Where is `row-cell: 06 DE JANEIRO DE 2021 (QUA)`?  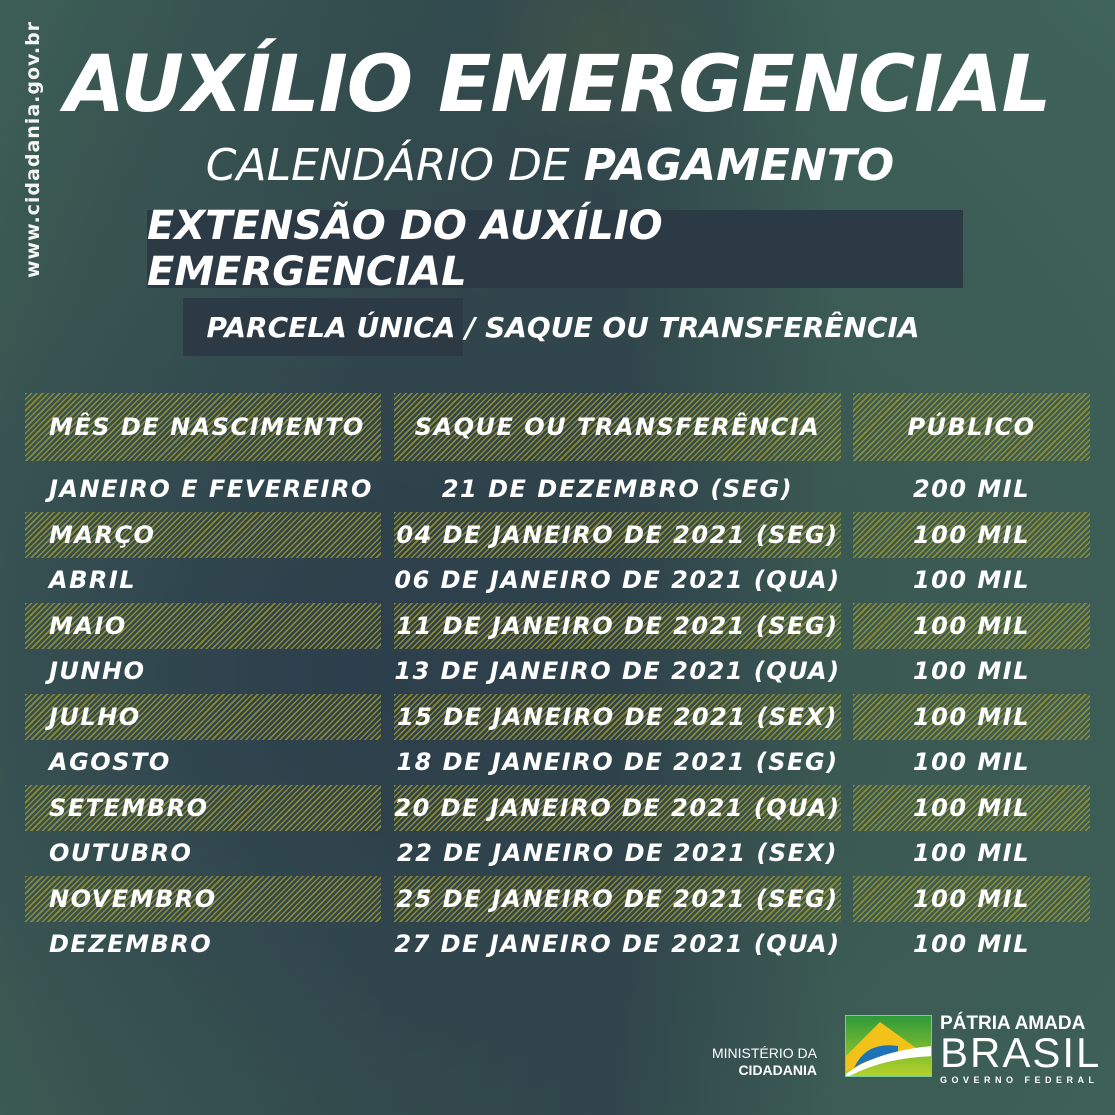 row-cell: 06 DE JANEIRO DE 2021 (QUA) is located at coordinates (617, 580).